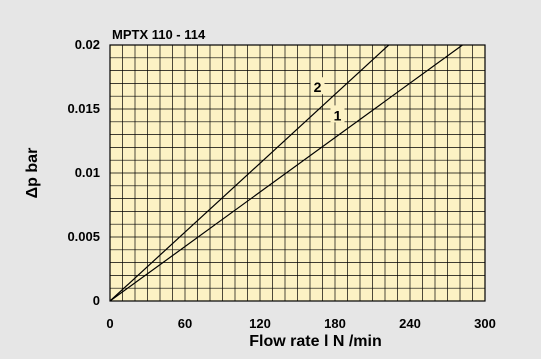 The image size is (541, 359). I want to click on chart-title: MPTX 110 - 114, so click(159, 34).